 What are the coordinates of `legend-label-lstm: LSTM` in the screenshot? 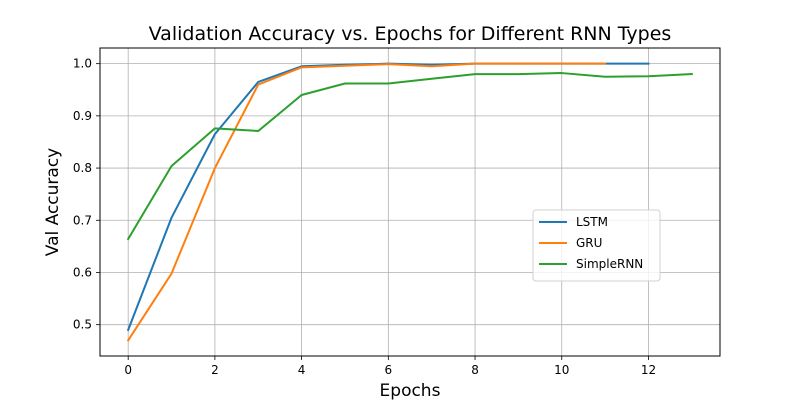 It's located at (592, 222).